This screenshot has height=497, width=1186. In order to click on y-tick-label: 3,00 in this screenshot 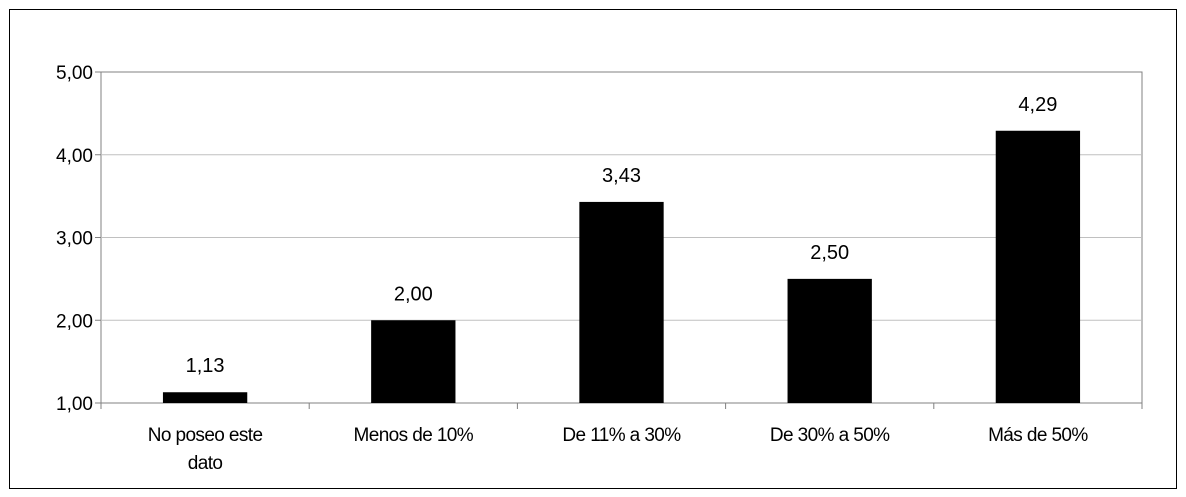, I will do `click(74, 239)`.